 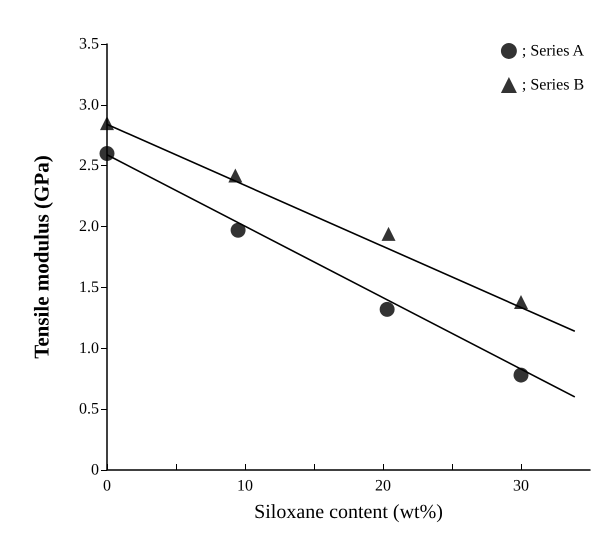 I want to click on x-tick-label: 10, so click(x=245, y=486).